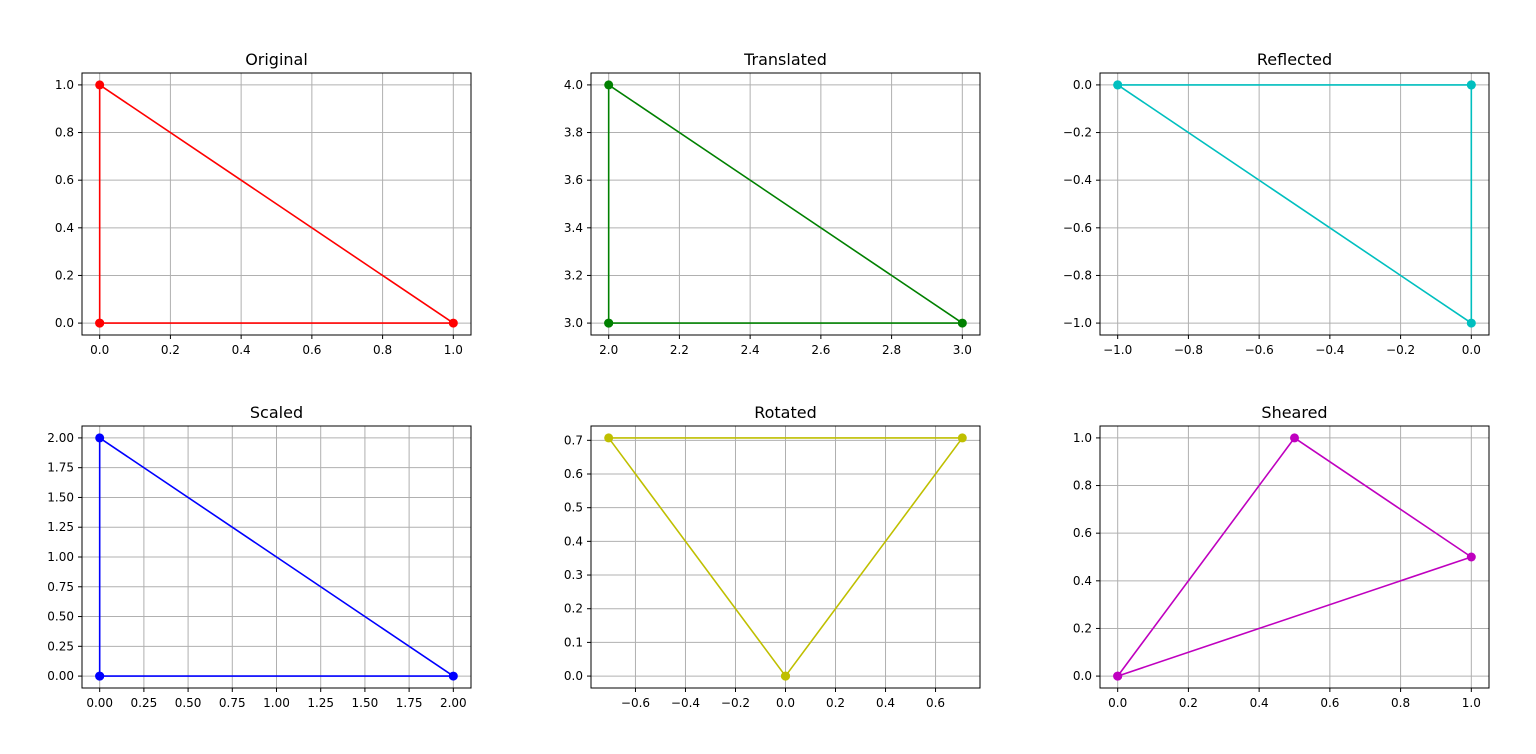 This screenshot has height=754, width=1536. Describe the element at coordinates (750, 350) in the screenshot. I see `x-tick-label: 2.4` at that location.